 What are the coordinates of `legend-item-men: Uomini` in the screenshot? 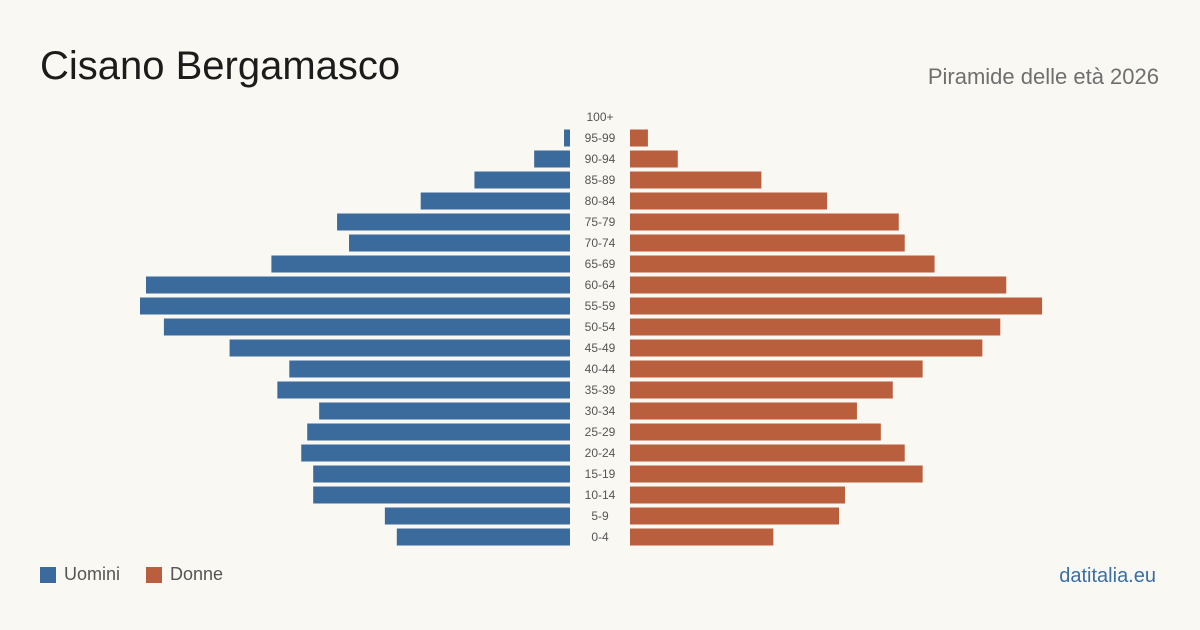 It's located at (80, 574).